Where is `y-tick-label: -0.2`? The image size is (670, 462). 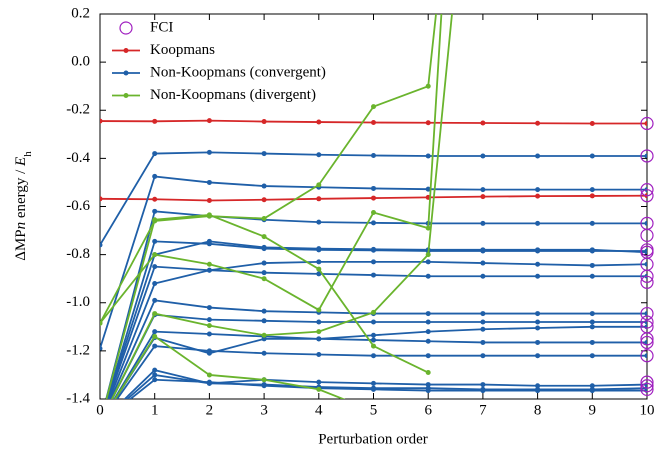
y-tick-label: -0.2 is located at coordinates (78, 110).